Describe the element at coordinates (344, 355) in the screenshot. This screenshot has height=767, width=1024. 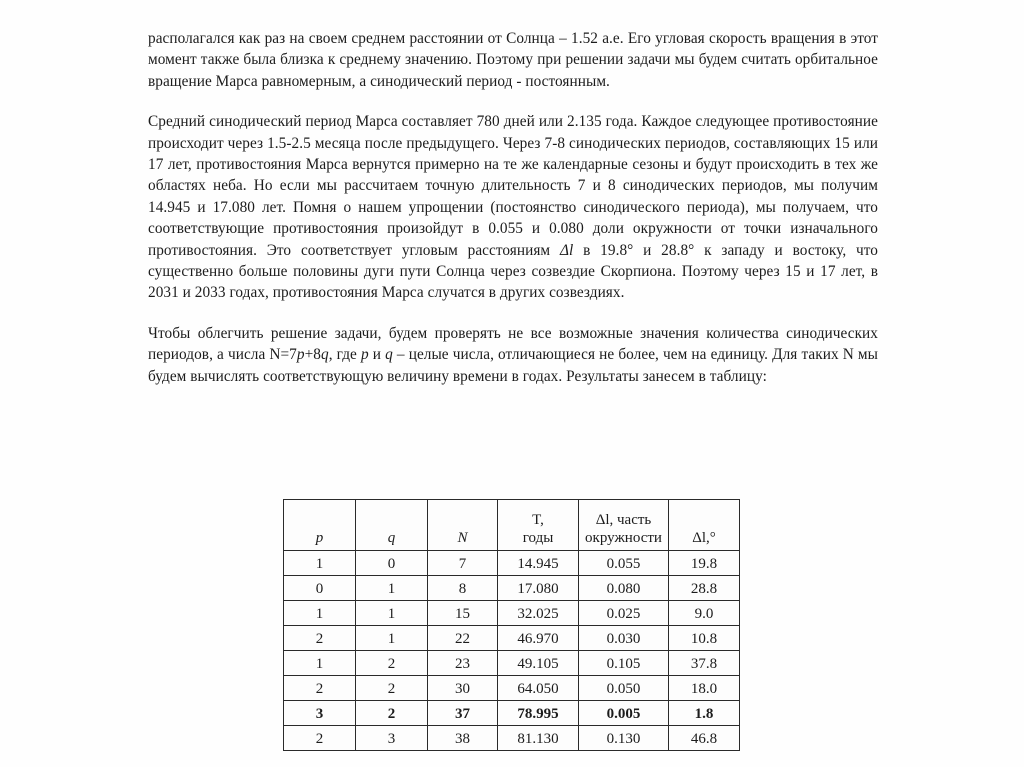
I see `text-run: , где` at that location.